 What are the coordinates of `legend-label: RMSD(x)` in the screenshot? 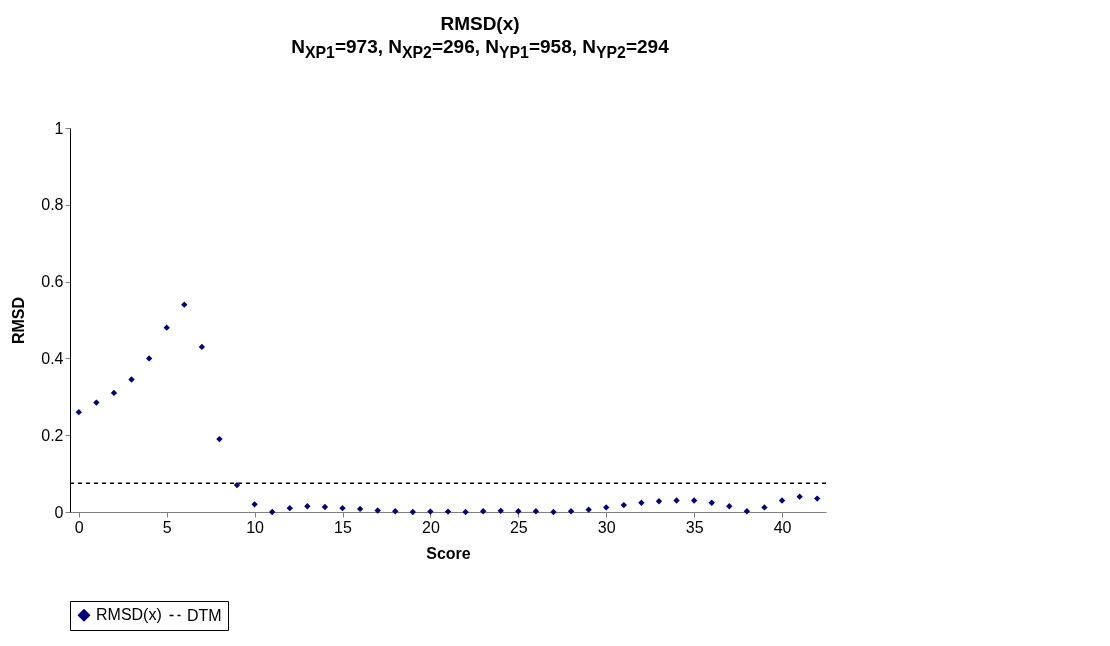 It's located at (129, 615).